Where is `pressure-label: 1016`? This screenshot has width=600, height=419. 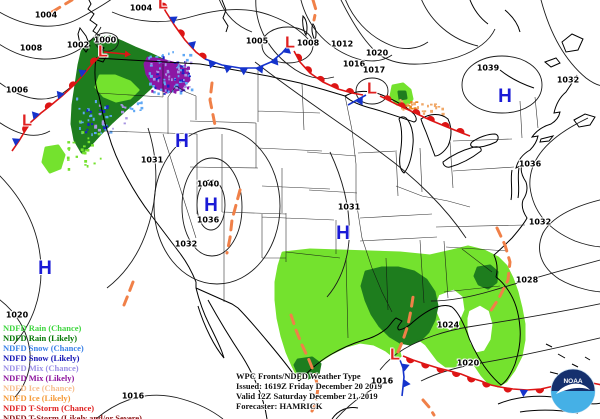
pressure-label: 1016 is located at coordinates (382, 381).